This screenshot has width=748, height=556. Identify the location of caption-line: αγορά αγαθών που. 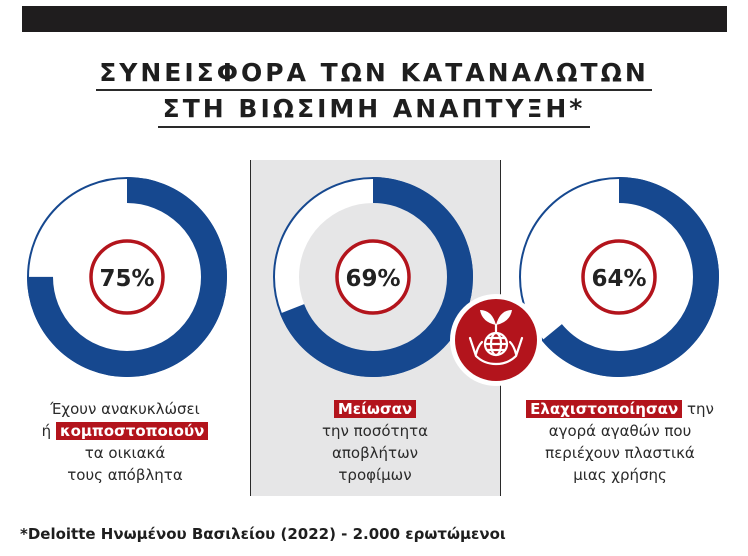
(620, 431).